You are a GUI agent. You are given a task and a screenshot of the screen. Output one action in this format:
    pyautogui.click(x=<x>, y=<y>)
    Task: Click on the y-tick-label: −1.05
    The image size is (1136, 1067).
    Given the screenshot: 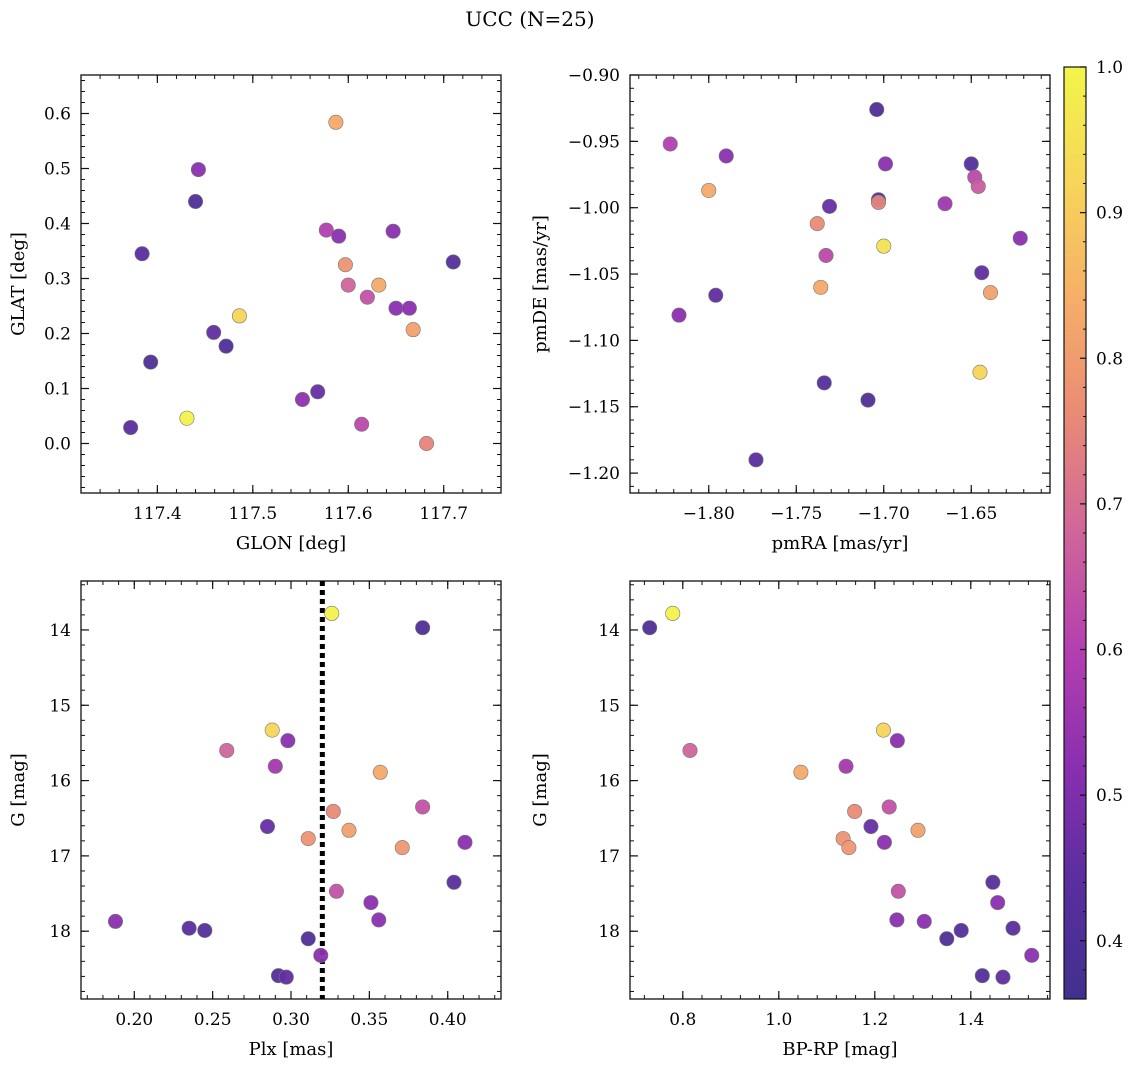 What is the action you would take?
    pyautogui.click(x=594, y=275)
    